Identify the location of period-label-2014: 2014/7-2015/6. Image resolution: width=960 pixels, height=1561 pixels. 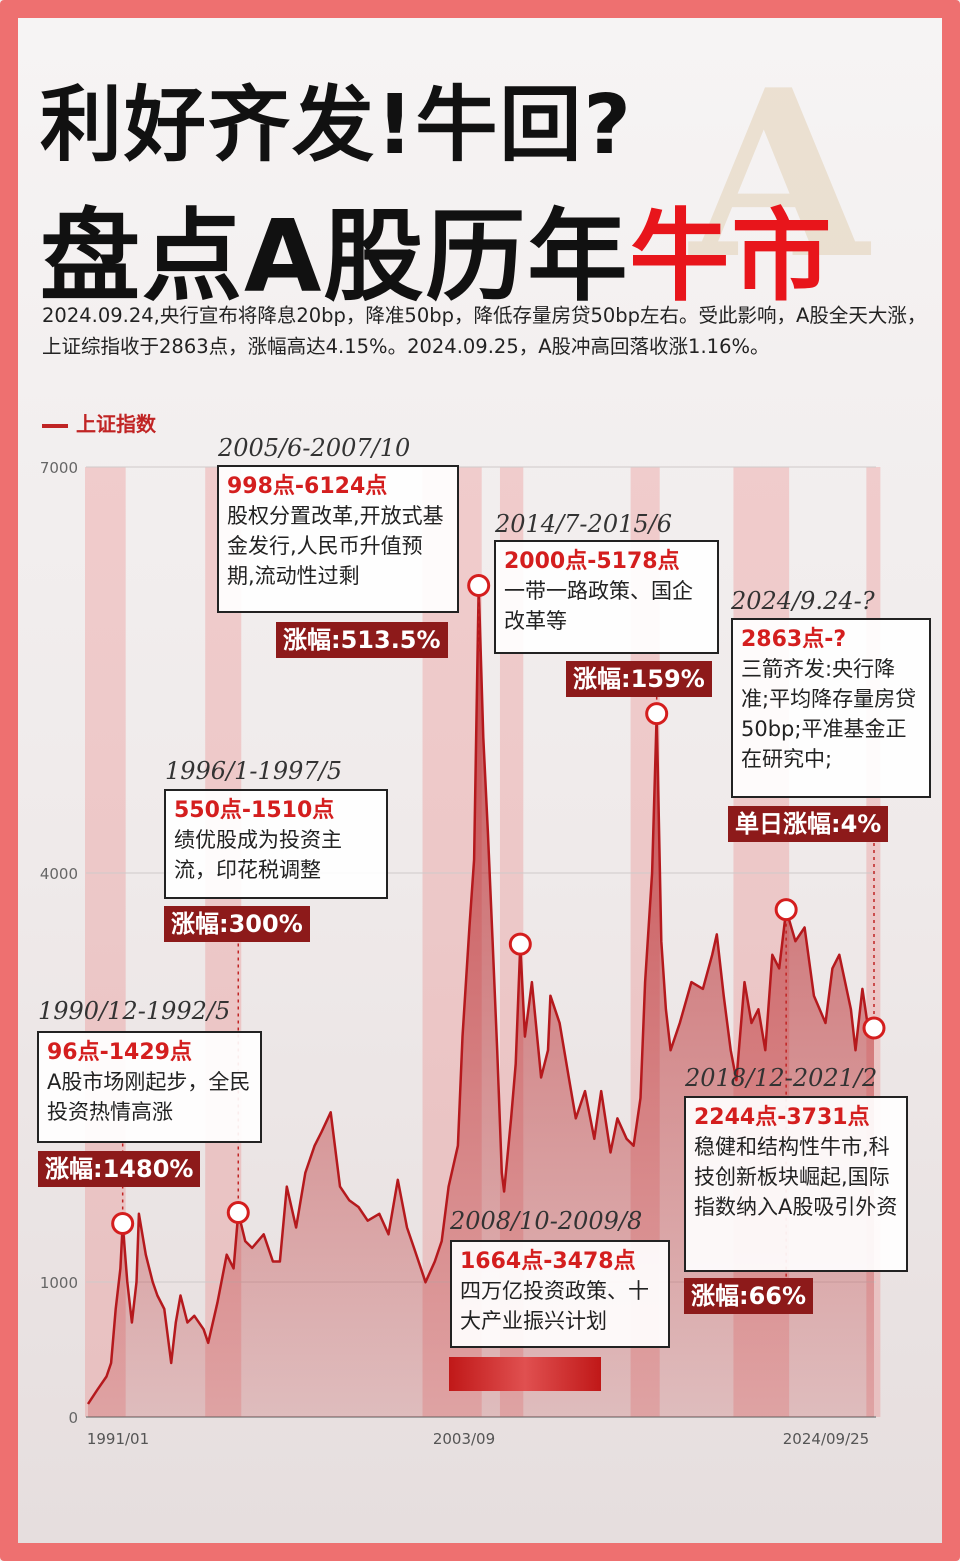
(583, 524).